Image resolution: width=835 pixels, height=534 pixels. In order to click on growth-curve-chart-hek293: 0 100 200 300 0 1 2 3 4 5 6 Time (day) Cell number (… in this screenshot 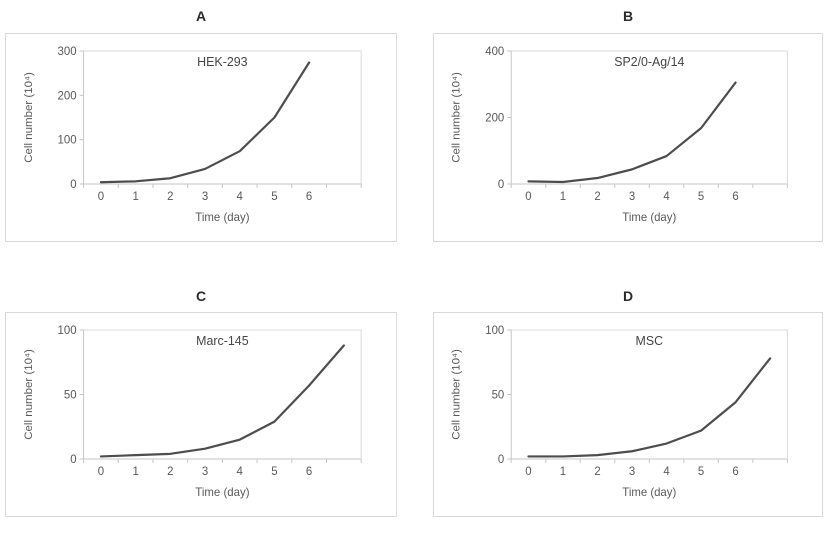, I will do `click(192, 135)`.